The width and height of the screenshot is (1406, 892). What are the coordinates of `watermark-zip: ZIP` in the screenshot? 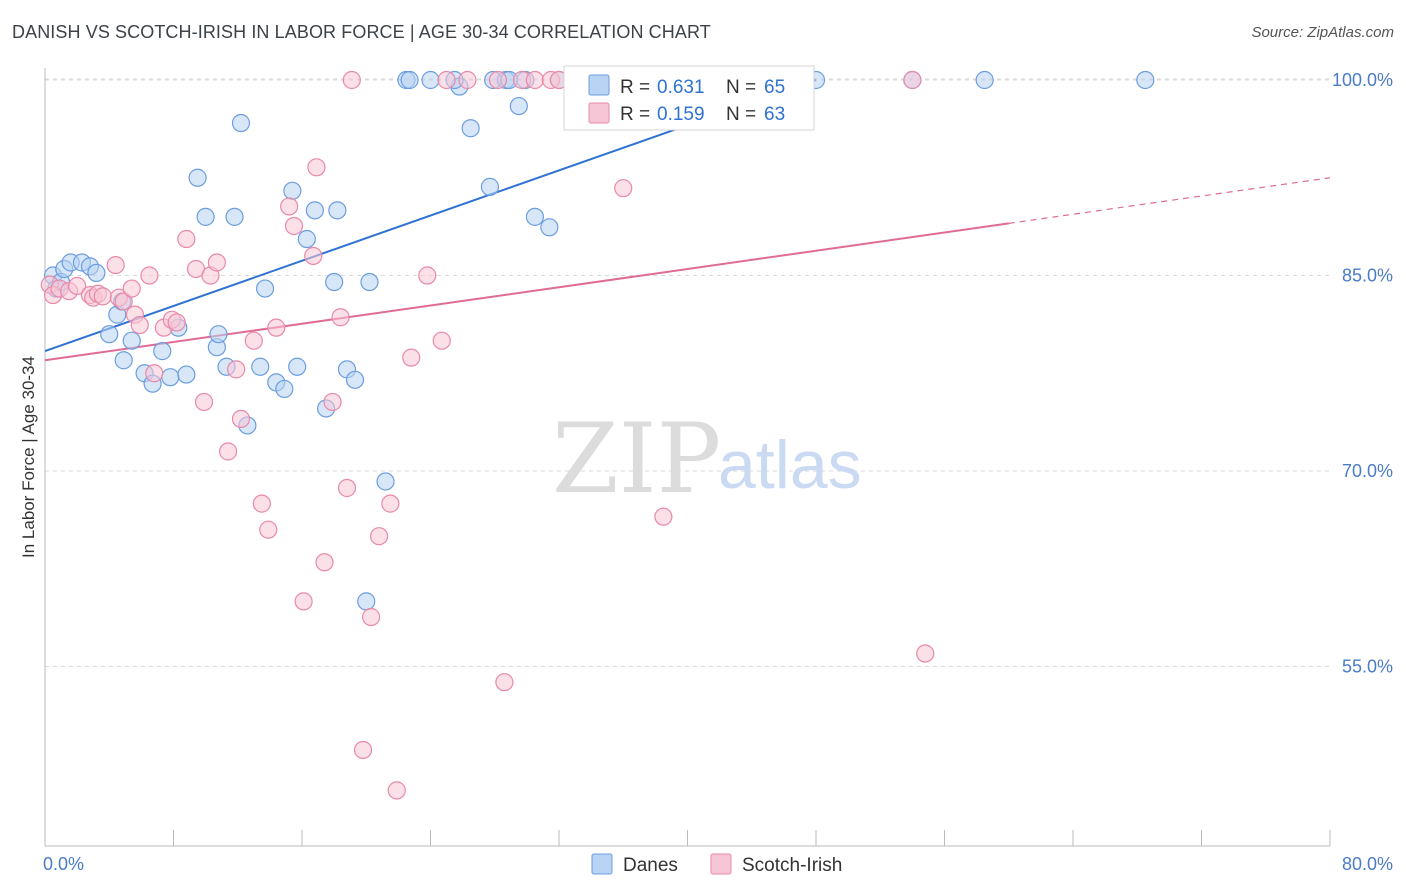 It's located at (636, 459).